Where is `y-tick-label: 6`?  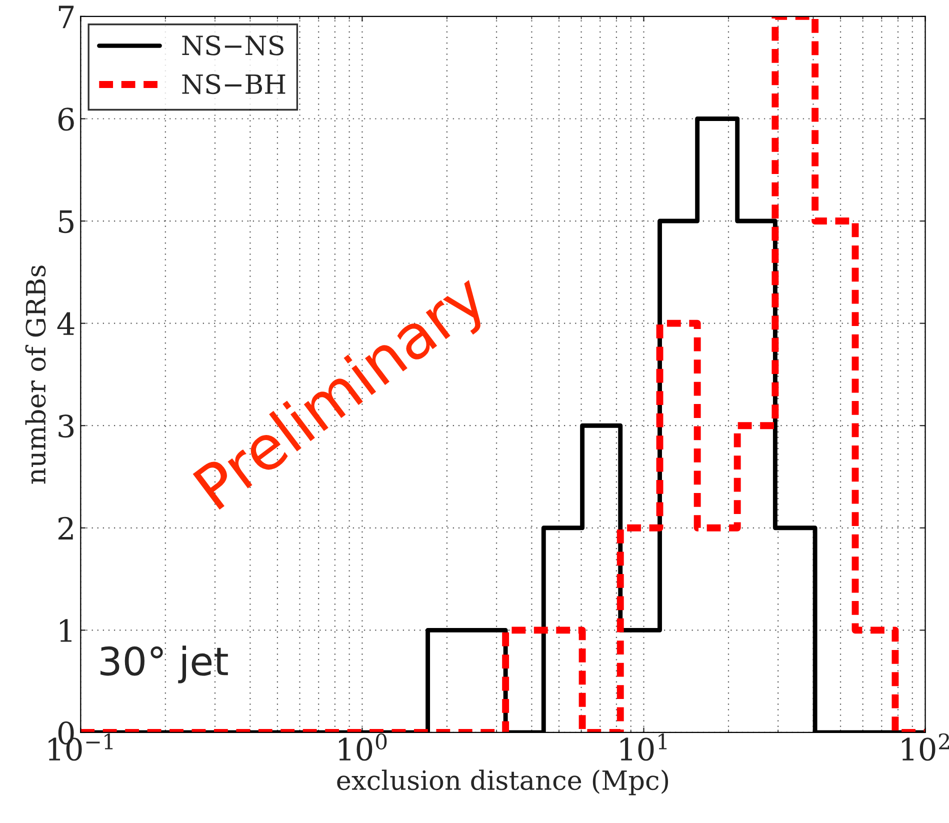
y-tick-label: 6 is located at coordinates (66, 119).